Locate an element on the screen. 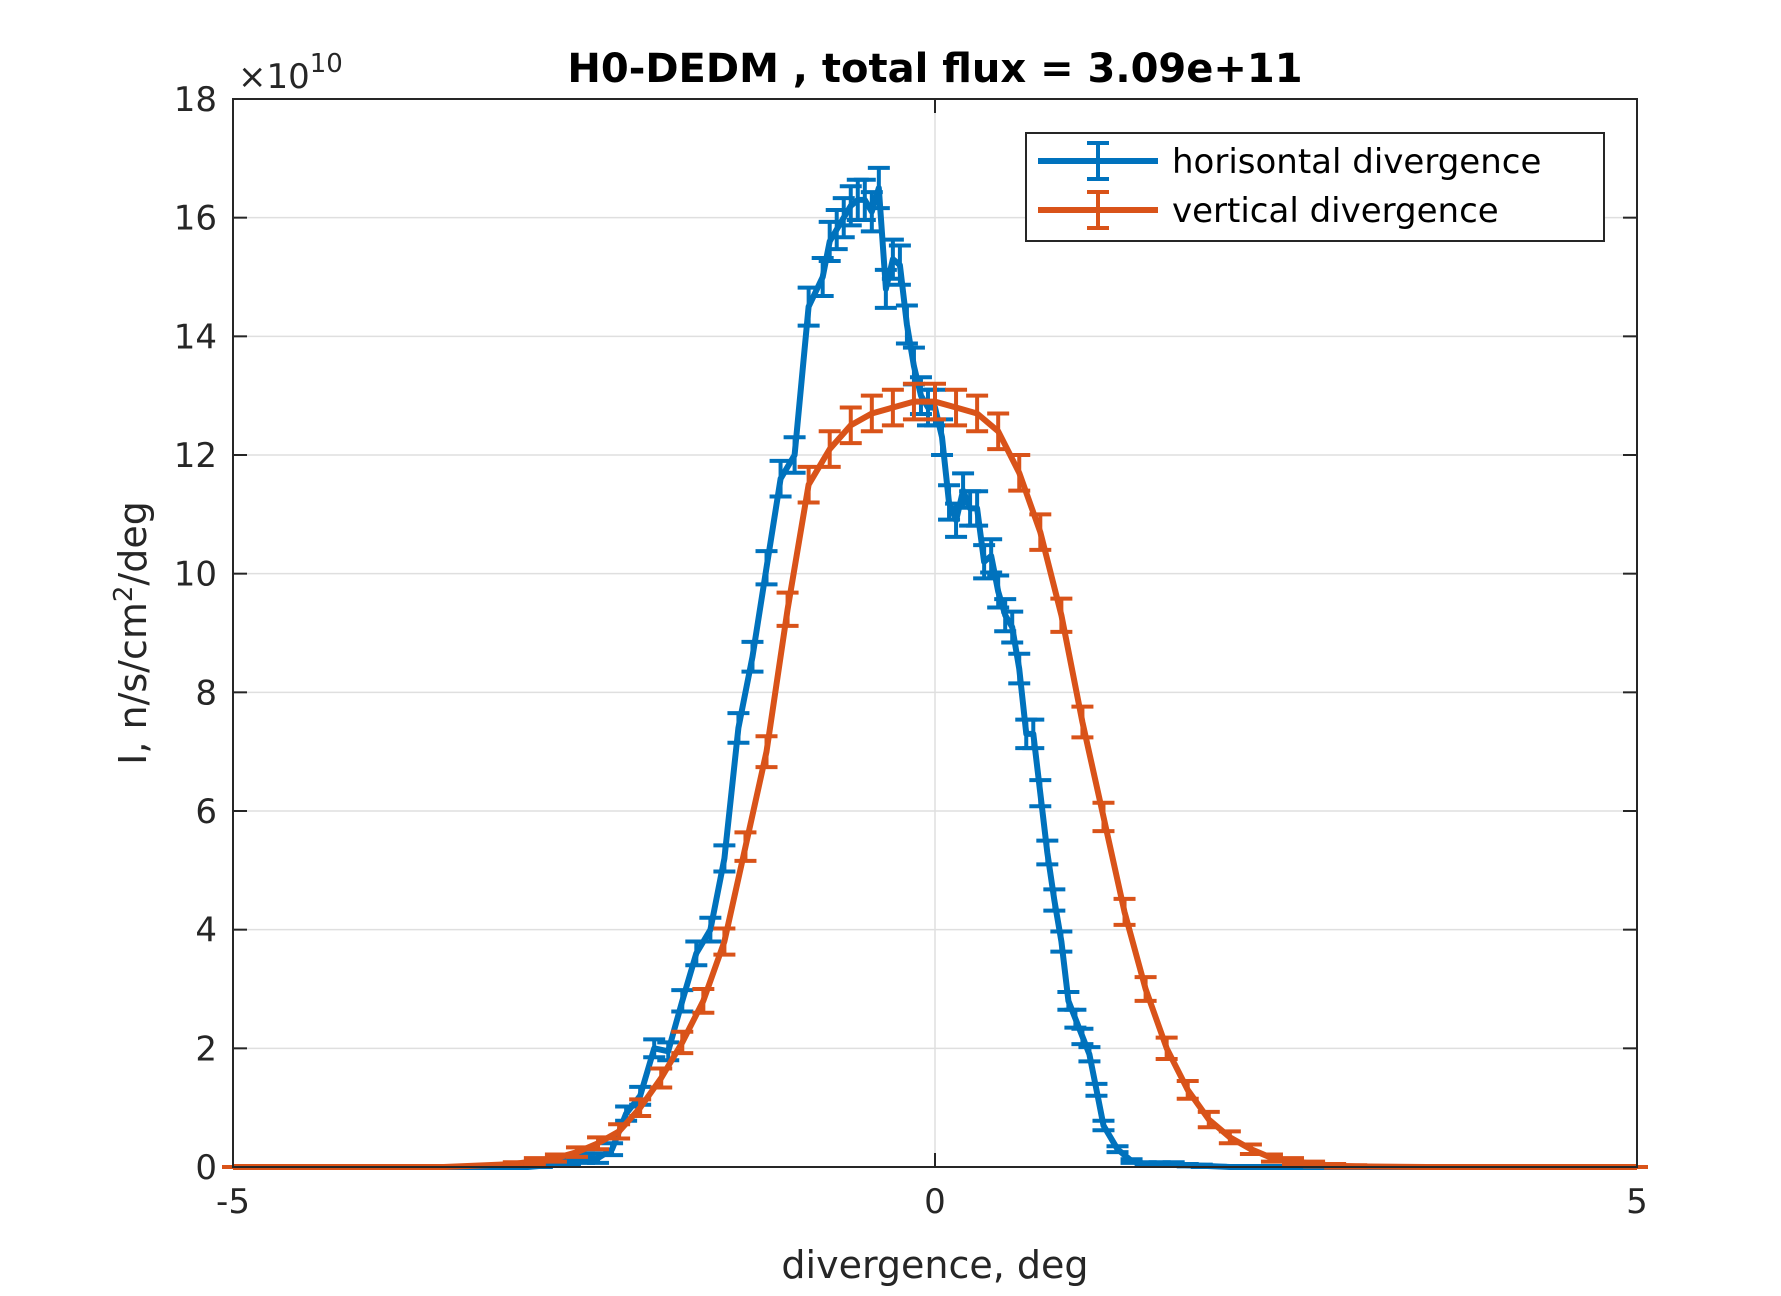 The image size is (1781, 1296). legend-entry: vertical divergence is located at coordinates (1268, 210).